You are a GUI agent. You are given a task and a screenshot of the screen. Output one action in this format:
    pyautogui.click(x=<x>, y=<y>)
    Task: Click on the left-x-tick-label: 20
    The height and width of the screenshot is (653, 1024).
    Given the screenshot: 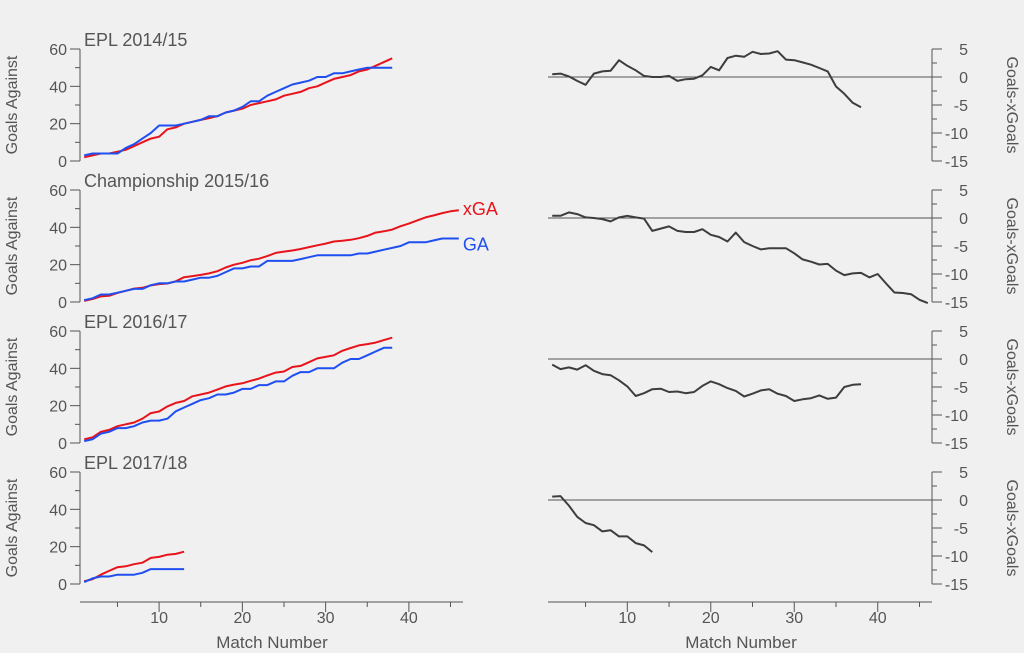 What is the action you would take?
    pyautogui.click(x=242, y=618)
    